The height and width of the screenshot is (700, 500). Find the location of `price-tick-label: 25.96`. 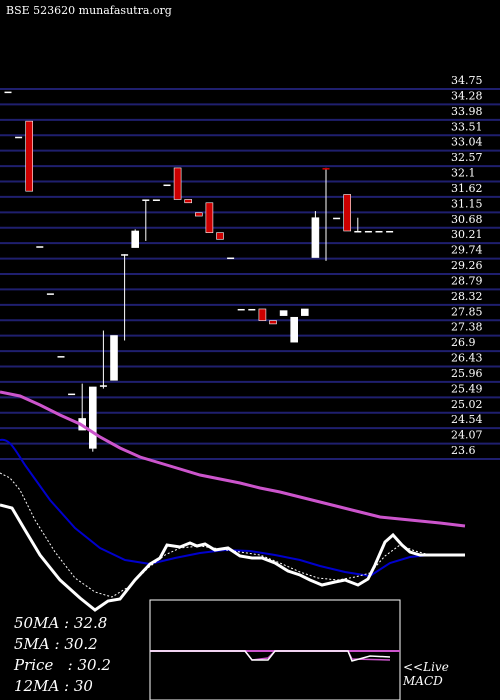

price-tick-label: 25.96 is located at coordinates (467, 373).